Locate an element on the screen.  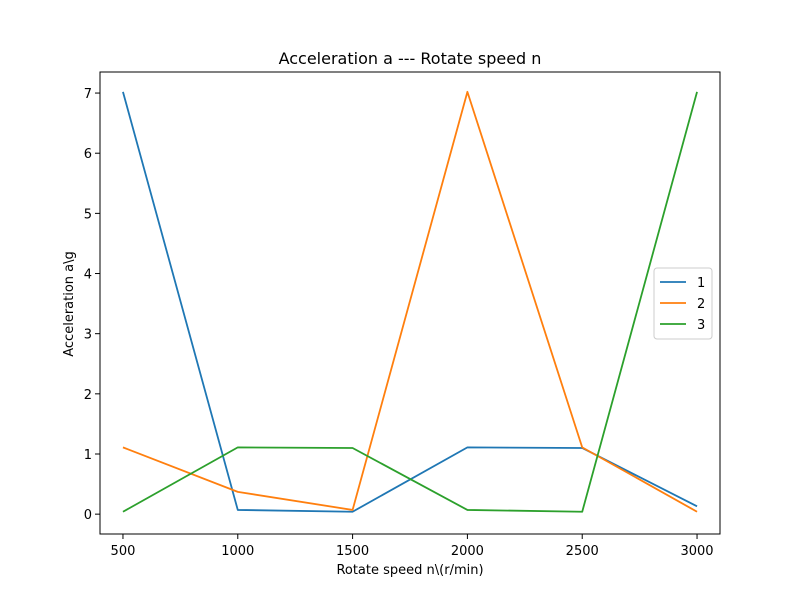
y-tick-label: 2 is located at coordinates (88, 395).